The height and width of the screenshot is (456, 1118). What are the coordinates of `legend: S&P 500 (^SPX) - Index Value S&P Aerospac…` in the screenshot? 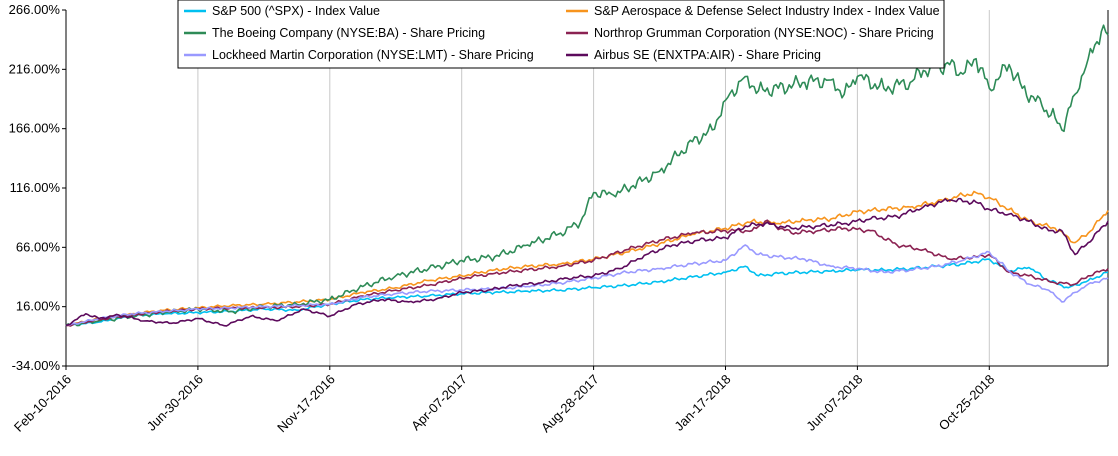 It's located at (561, 34).